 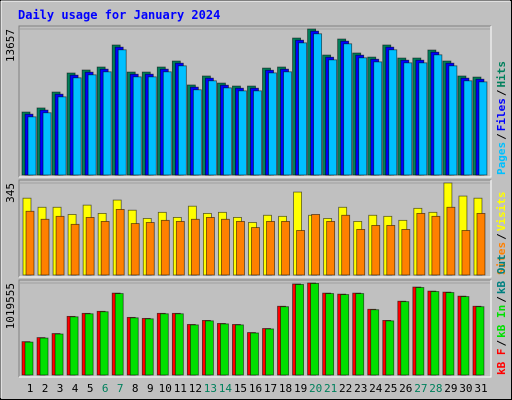 What do you see at coordinates (376, 388) in the screenshot?
I see `x-tick-label: 24` at bounding box center [376, 388].